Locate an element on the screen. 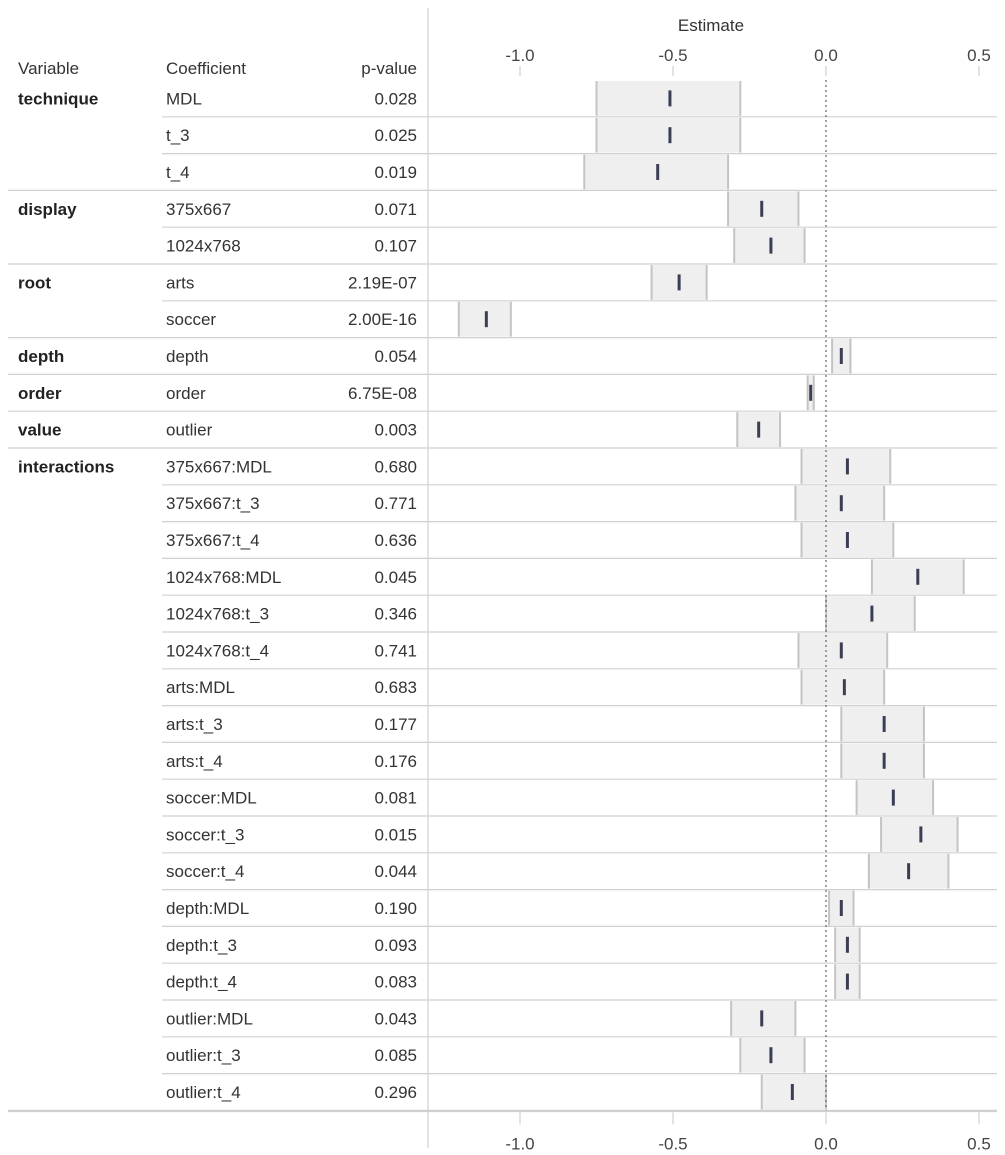 The width and height of the screenshot is (1005, 1155). p-value-label: 0.015 is located at coordinates (395, 834).